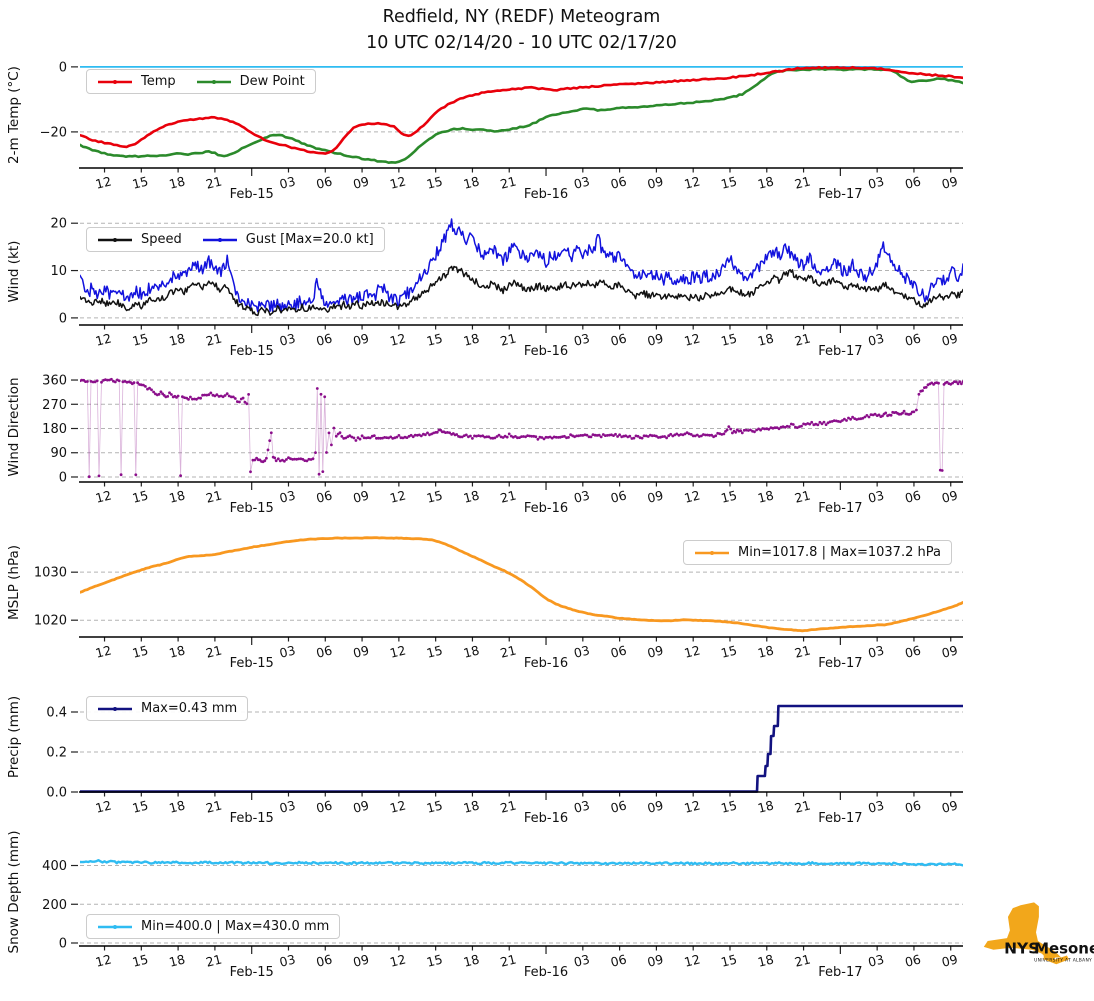 This screenshot has width=1094, height=1001. What do you see at coordinates (50, 573) in the screenshot?
I see `y-tick-label: 1030` at bounding box center [50, 573].